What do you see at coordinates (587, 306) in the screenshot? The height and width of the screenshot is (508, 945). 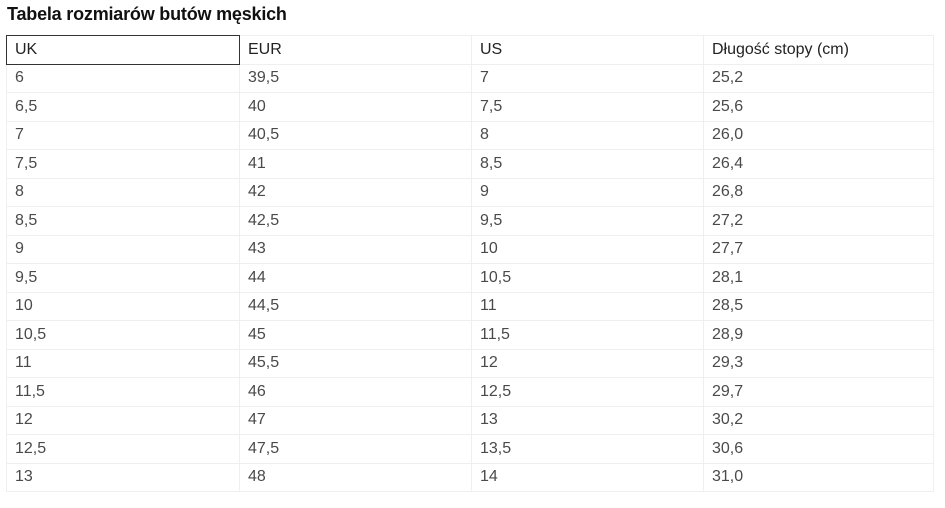 I see `cell-us: 11` at bounding box center [587, 306].